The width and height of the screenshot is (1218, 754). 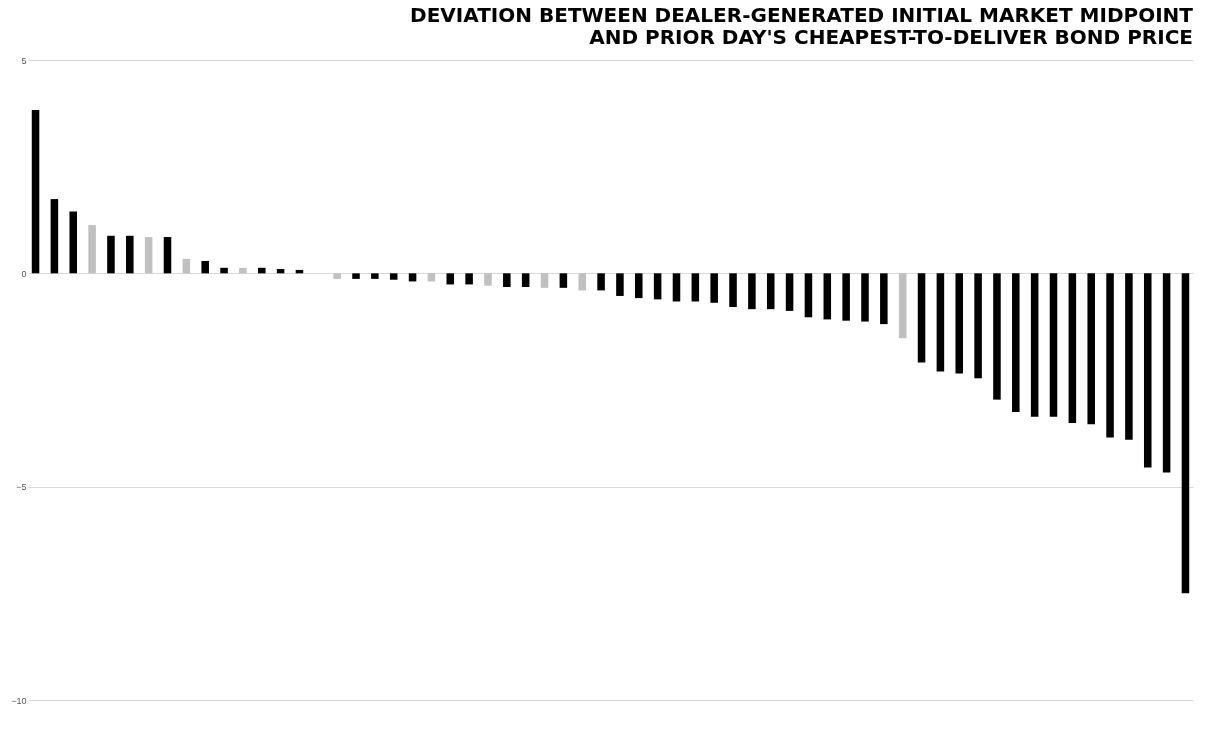 I want to click on y-tick-label: 5, so click(x=24, y=60).